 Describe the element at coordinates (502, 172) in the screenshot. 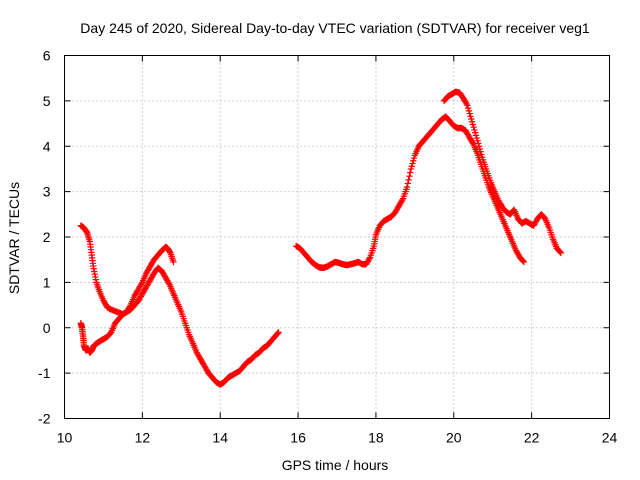

I see `series-track-d` at that location.